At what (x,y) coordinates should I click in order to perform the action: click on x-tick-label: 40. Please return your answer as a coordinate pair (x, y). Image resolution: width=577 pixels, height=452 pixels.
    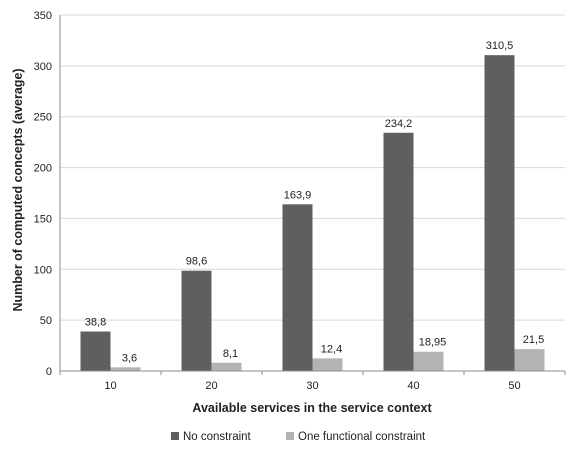
    Looking at the image, I should click on (413, 386).